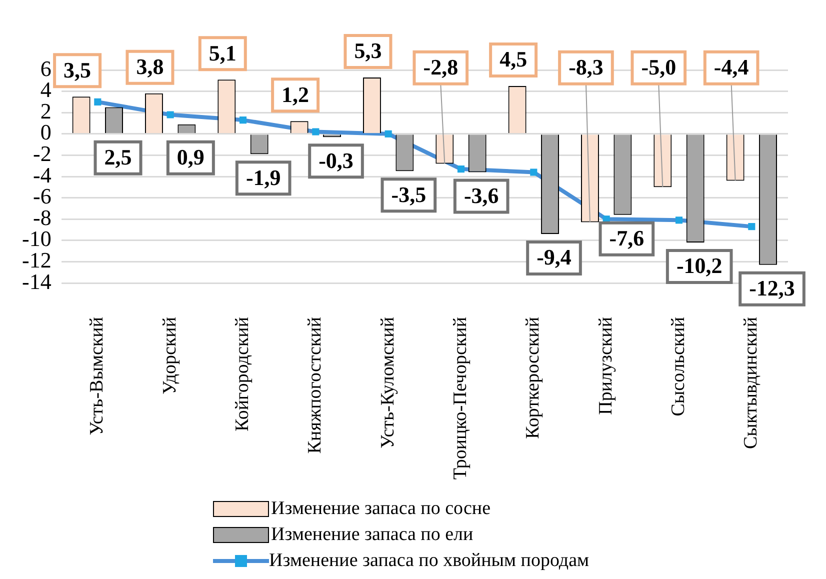 This screenshot has width=826, height=579. What do you see at coordinates (368, 51) in the screenshot?
I see `data-label: 5,3` at bounding box center [368, 51].